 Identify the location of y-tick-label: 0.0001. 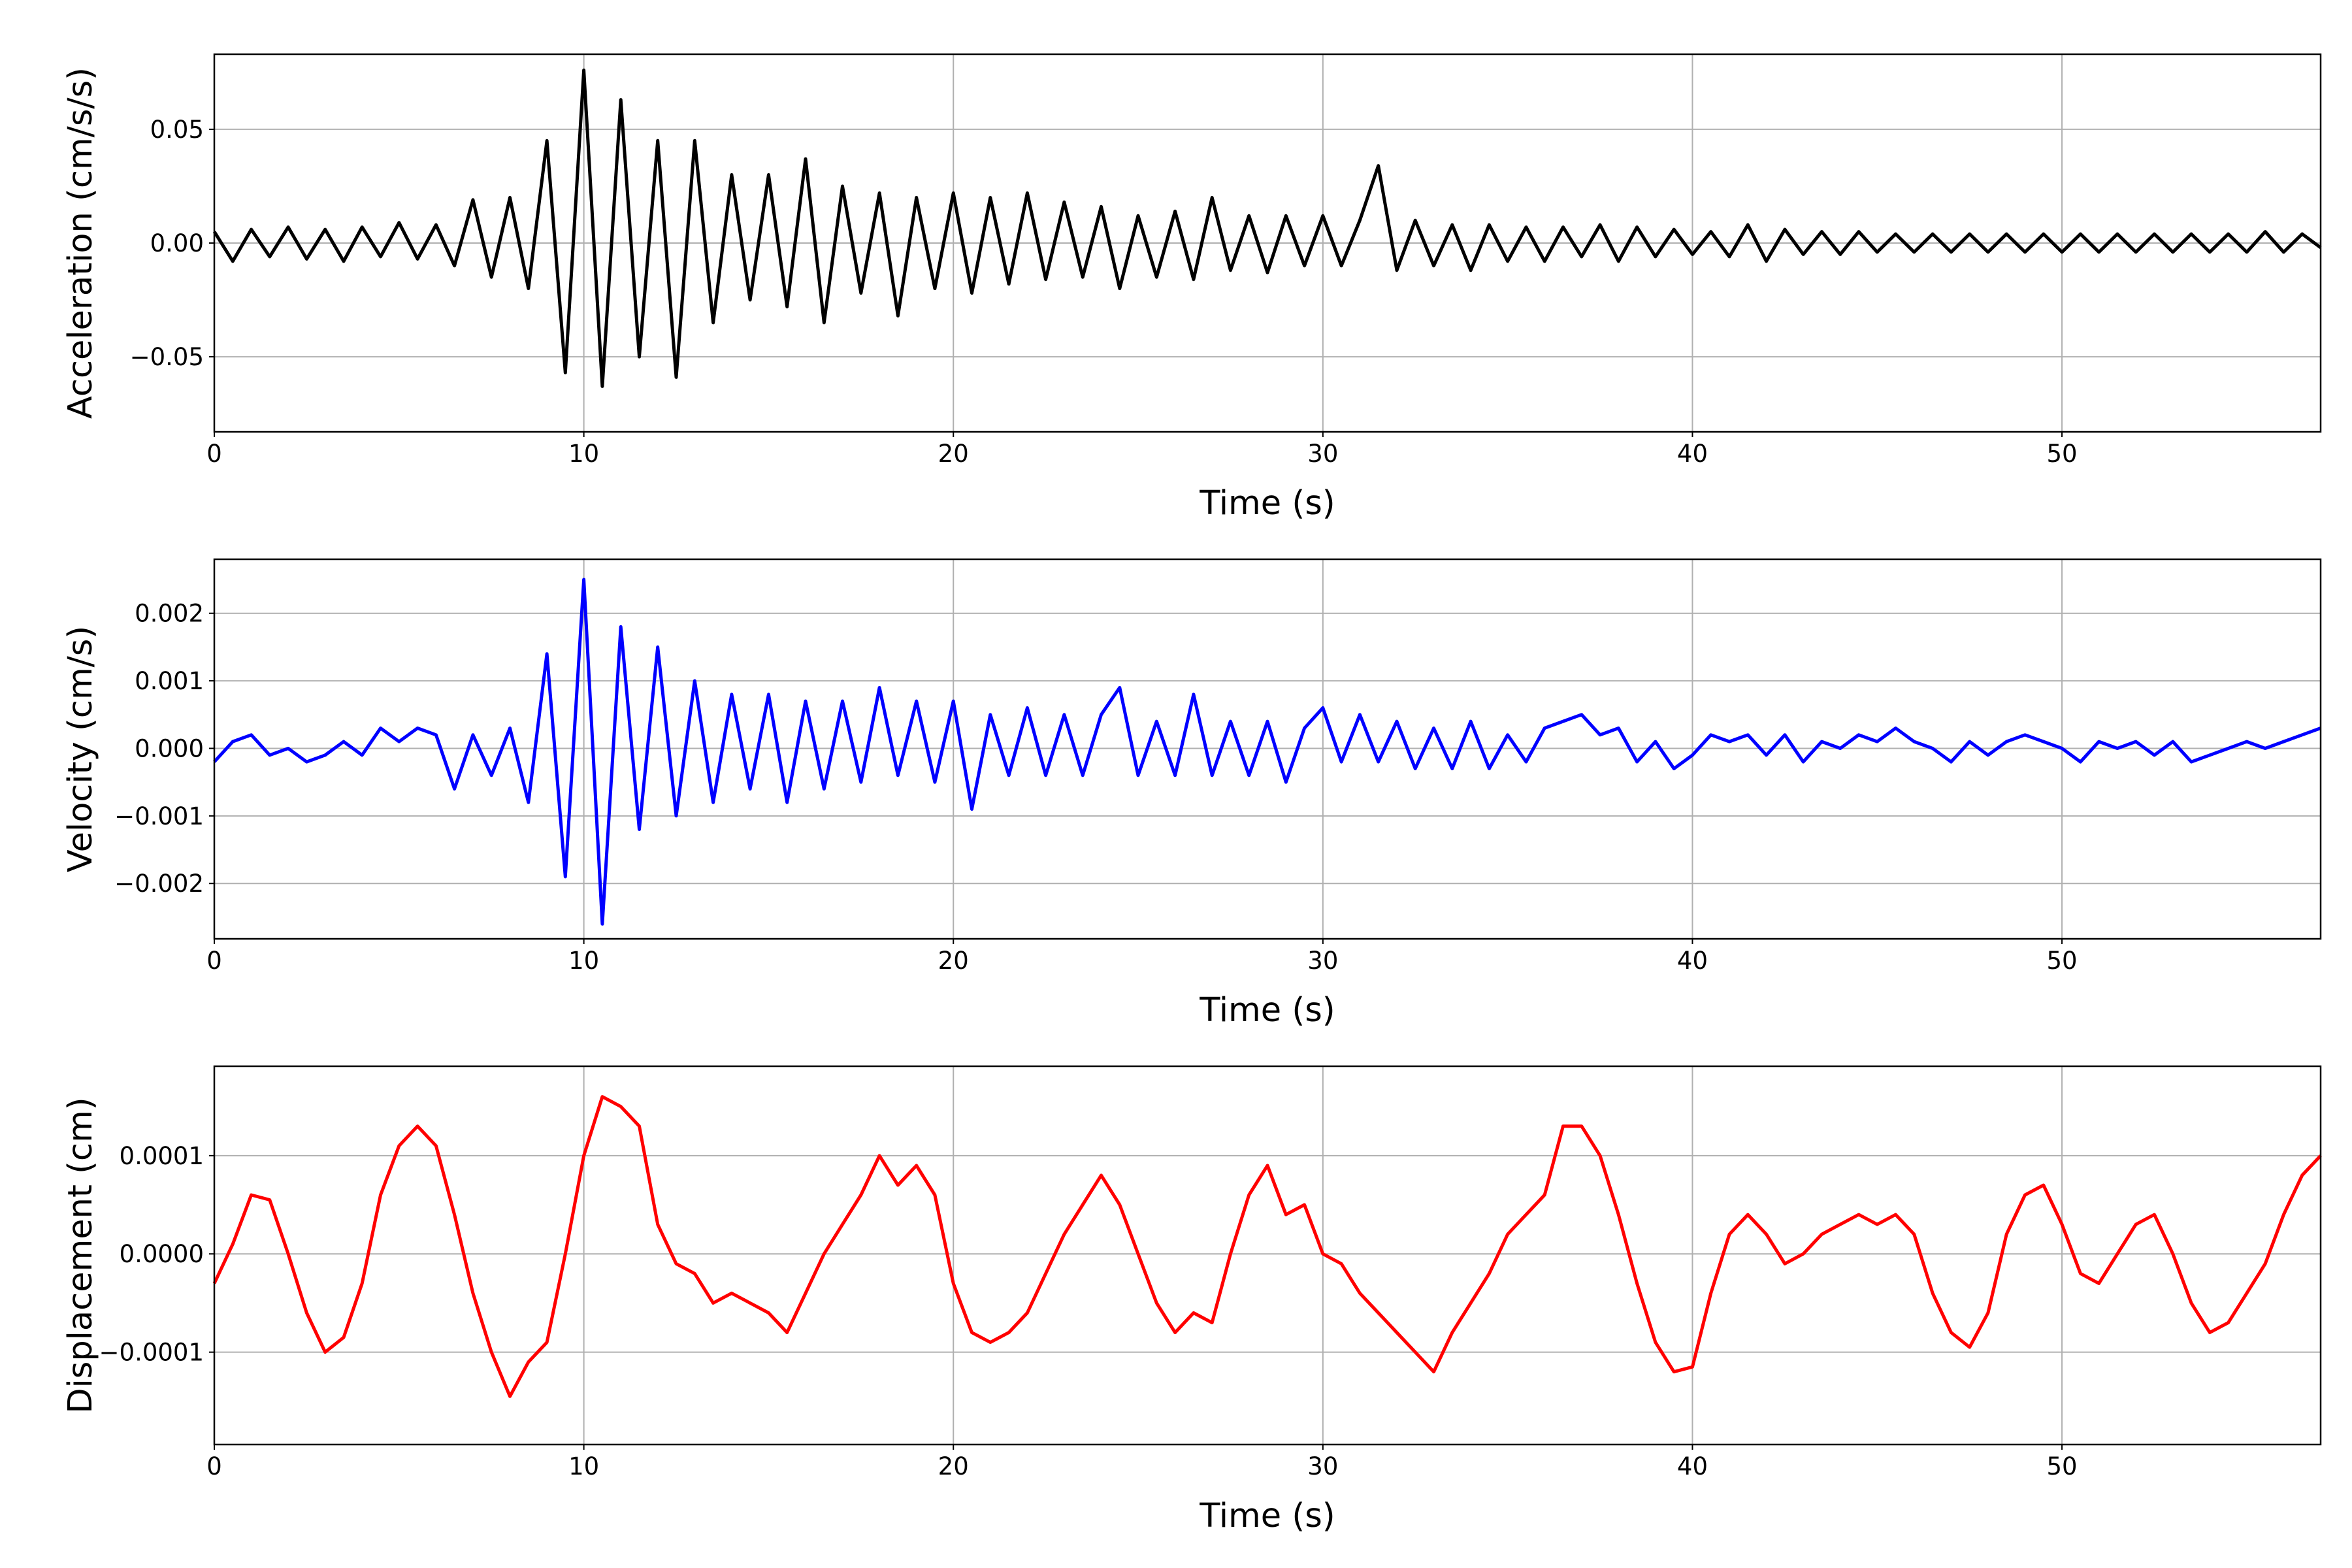
(162, 1156).